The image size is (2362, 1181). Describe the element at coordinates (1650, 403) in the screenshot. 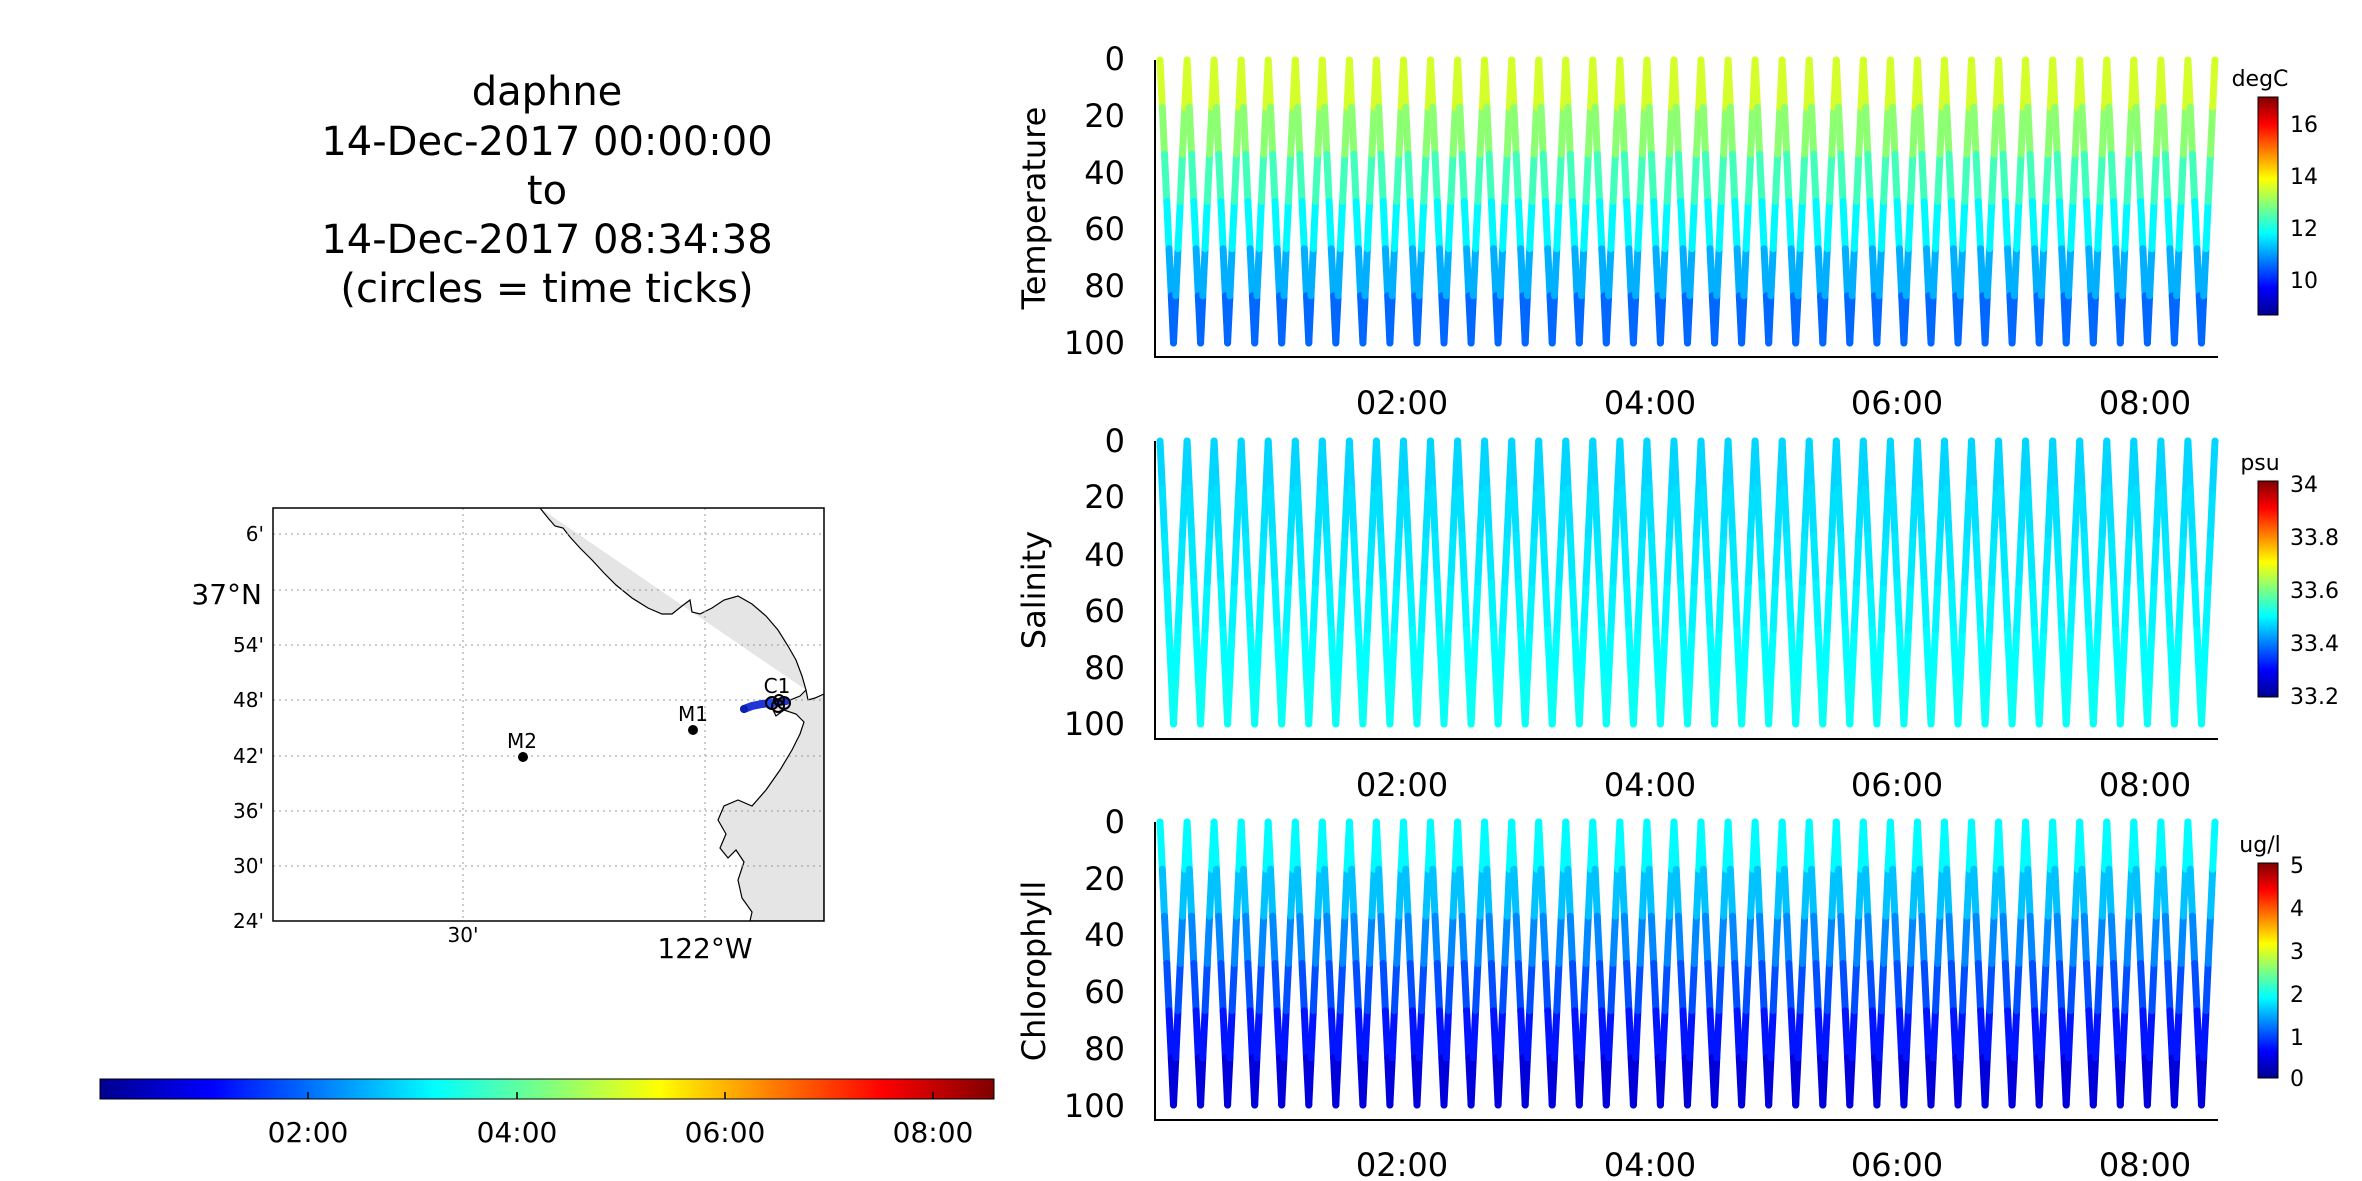

I see `x-tick-label: 04:00` at that location.